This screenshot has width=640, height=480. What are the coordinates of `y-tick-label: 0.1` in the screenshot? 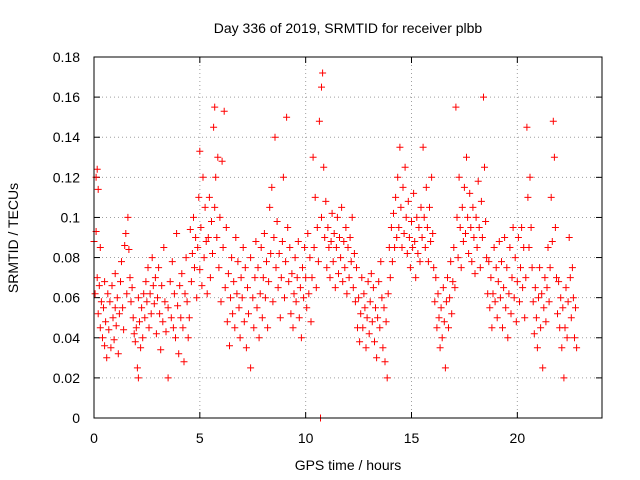 It's located at (71, 217).